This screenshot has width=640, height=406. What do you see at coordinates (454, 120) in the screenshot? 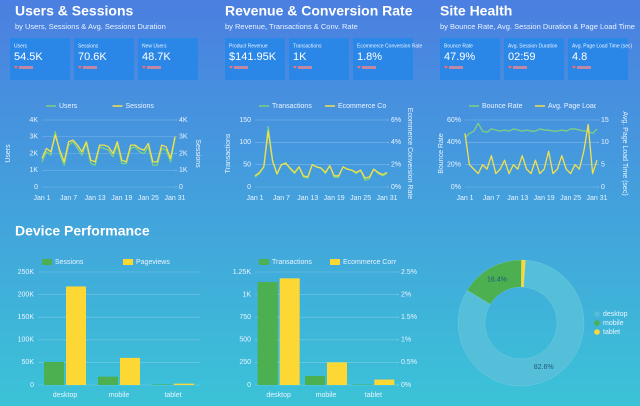
I see `y-tick-label: 60%` at bounding box center [454, 120].